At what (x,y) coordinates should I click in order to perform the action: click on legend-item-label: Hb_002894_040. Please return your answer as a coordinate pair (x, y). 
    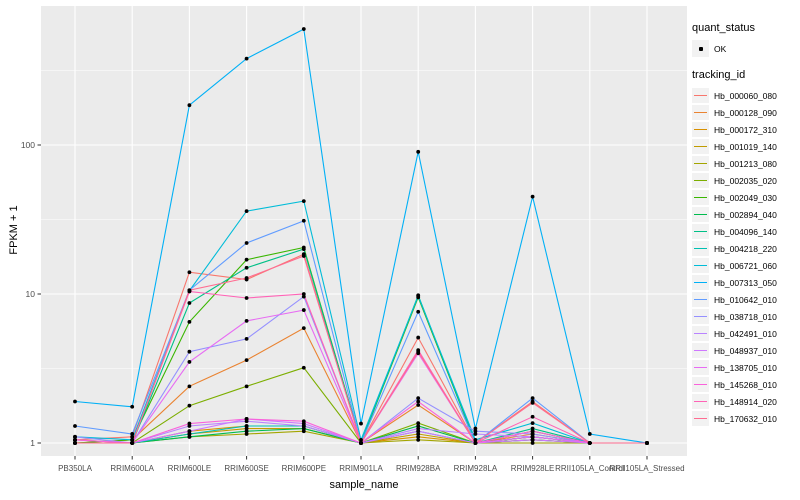
    Looking at the image, I should click on (745, 214).